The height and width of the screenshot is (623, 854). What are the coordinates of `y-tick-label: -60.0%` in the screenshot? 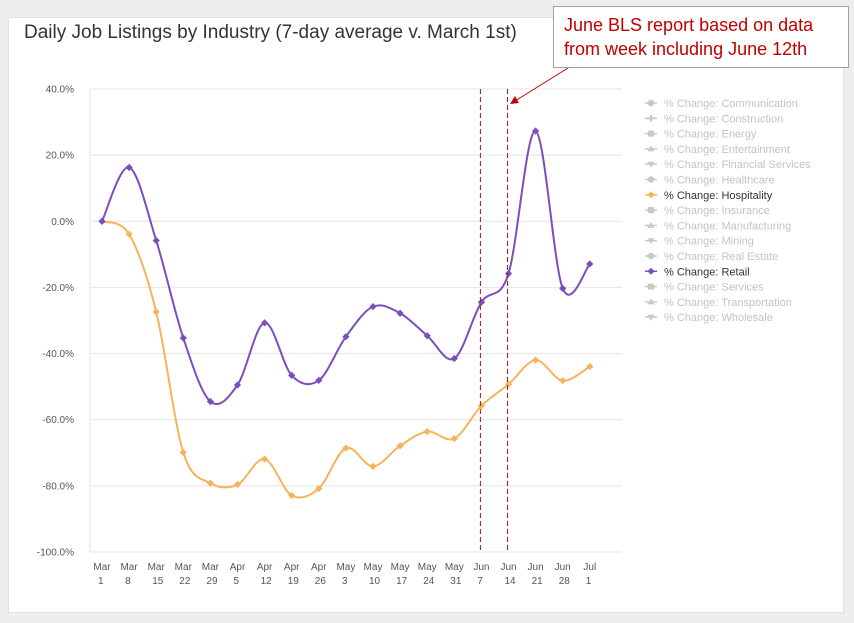 It's located at (58, 420).